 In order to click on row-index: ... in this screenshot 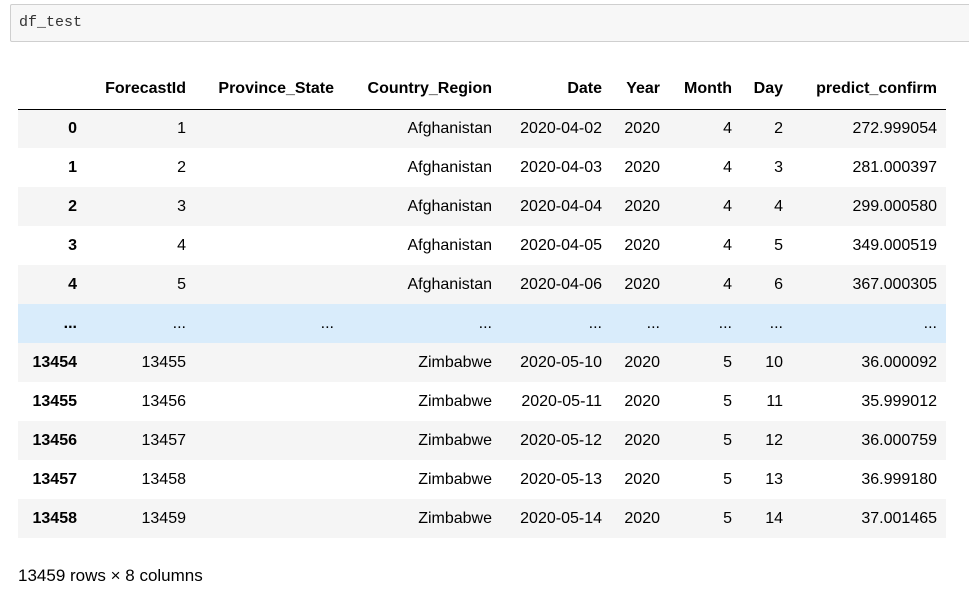, I will do `click(70, 323)`.